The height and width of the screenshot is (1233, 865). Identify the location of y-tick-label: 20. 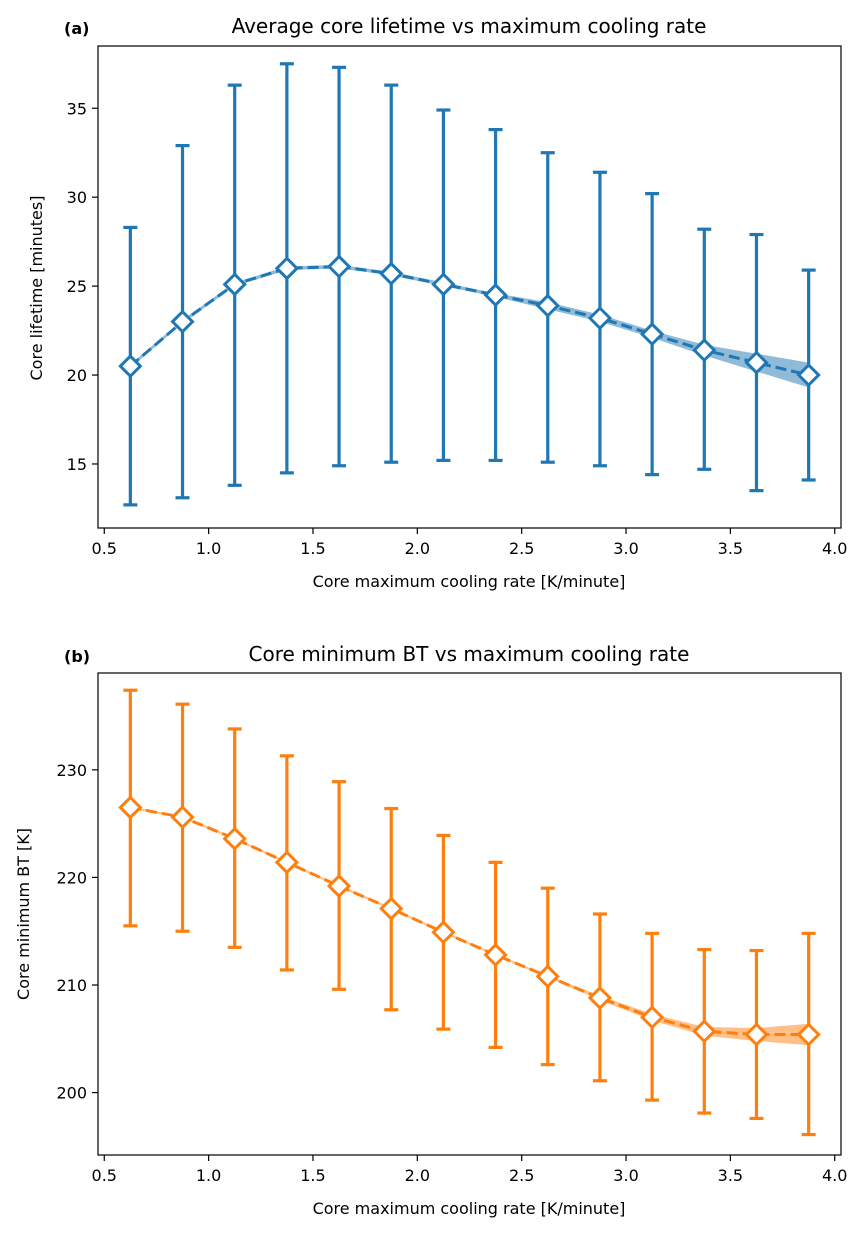
(77, 375).